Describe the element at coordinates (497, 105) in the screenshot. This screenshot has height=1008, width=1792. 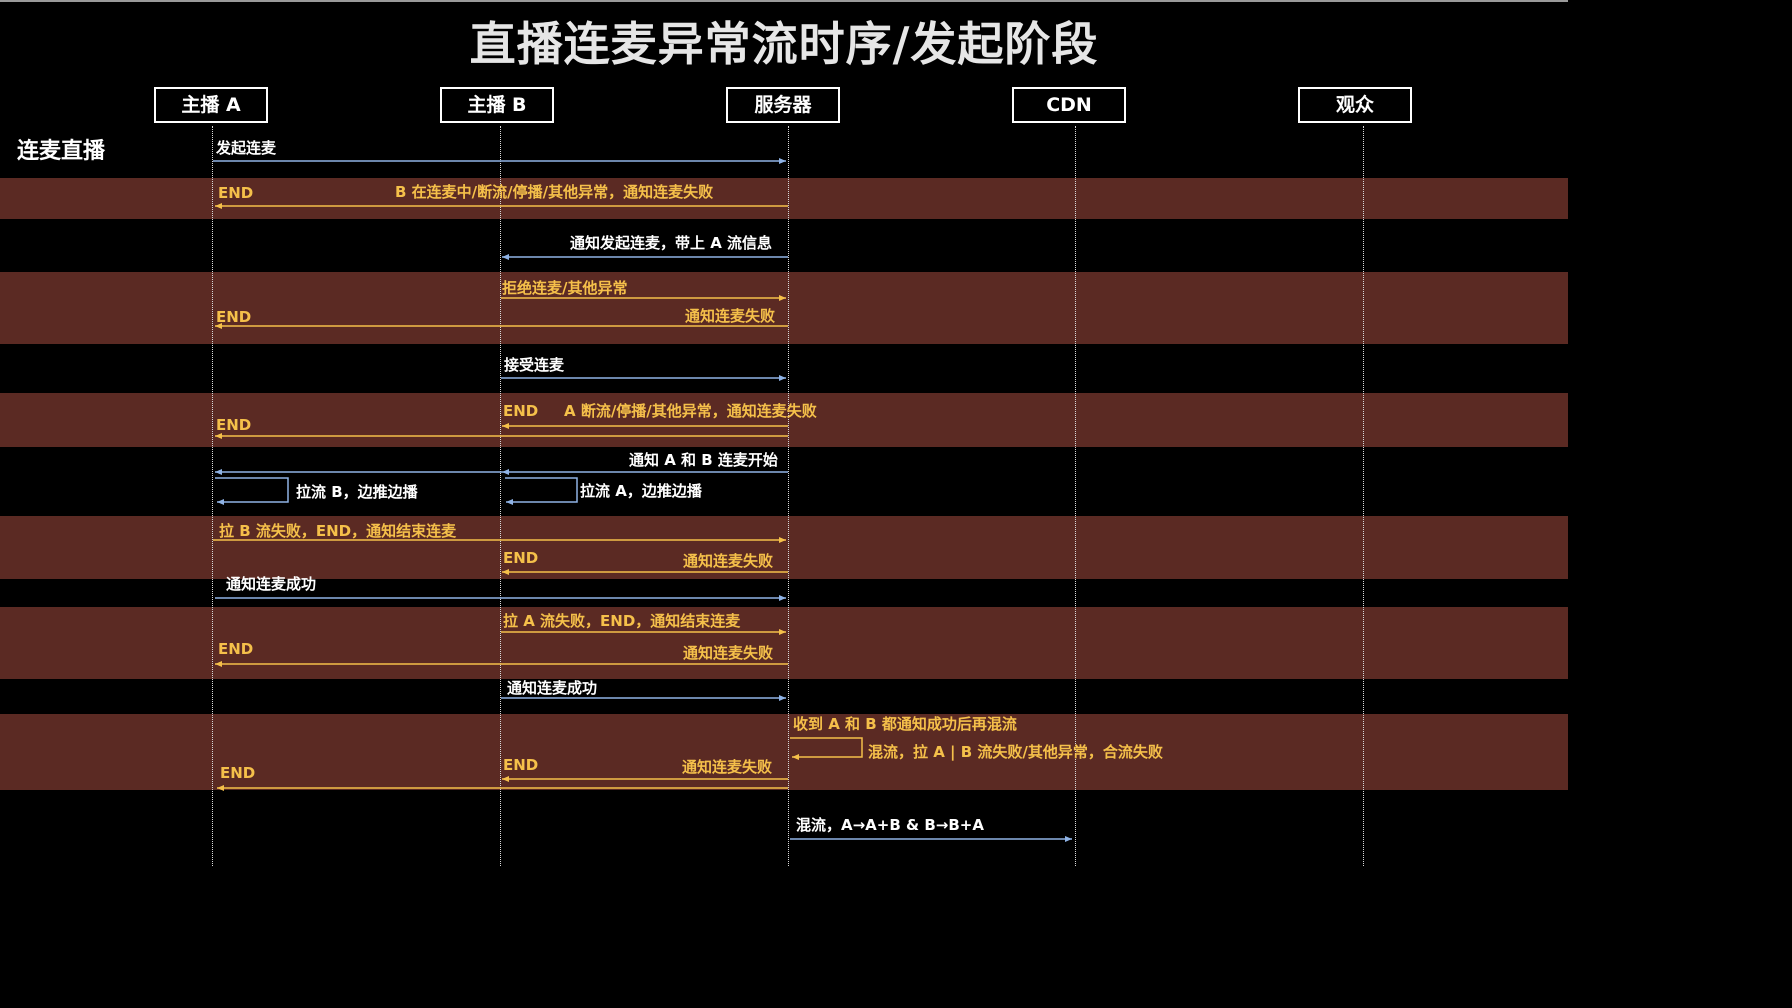
I see `actor-anchor-b: 主播 B` at that location.